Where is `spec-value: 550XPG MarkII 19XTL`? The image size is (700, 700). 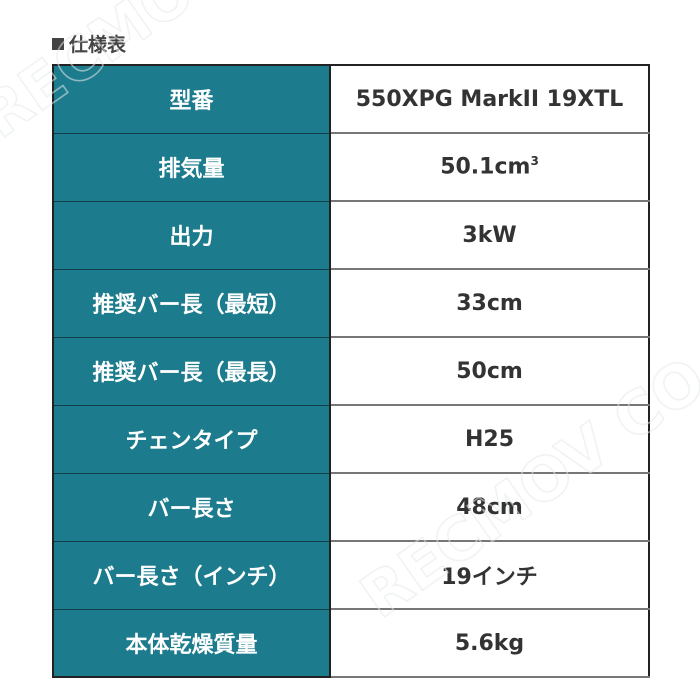 spec-value: 550XPG MarkII 19XTL is located at coordinates (489, 99).